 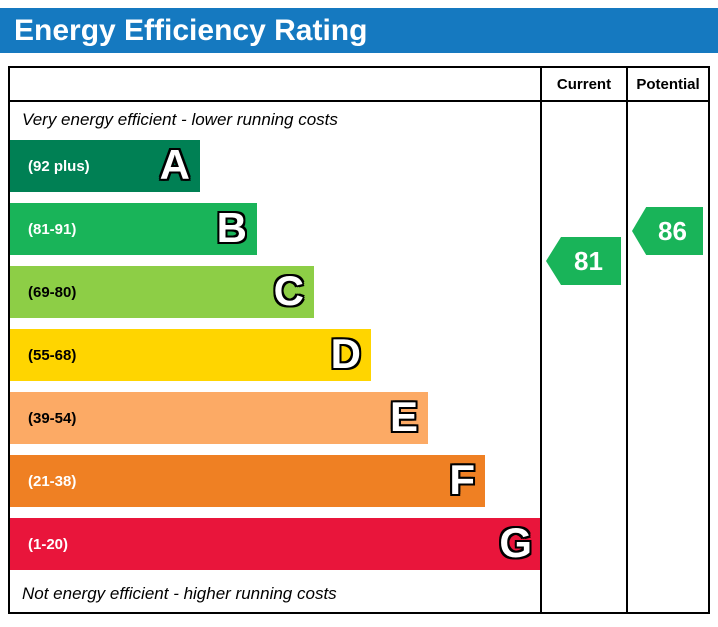 I want to click on band-g: (1-20) G, so click(x=275, y=544).